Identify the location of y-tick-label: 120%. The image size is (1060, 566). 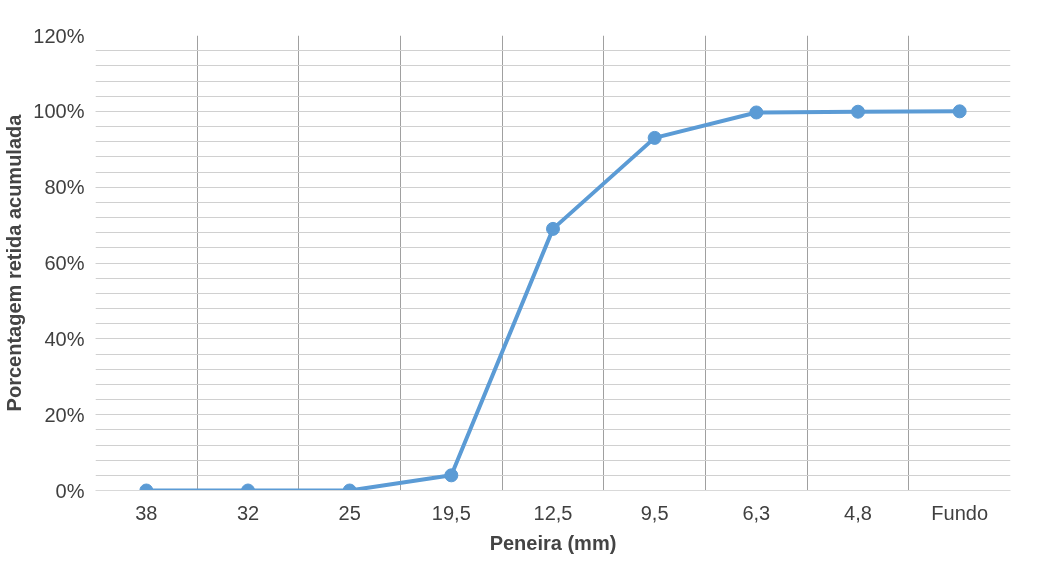
(59, 35).